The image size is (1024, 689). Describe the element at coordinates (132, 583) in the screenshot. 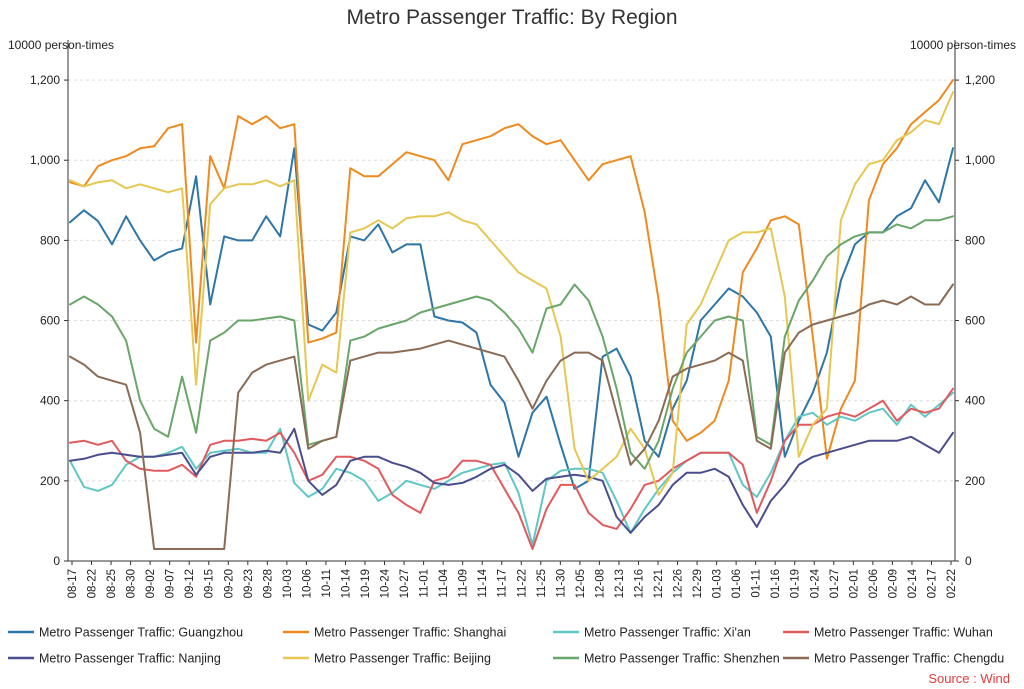

I see `x-tick-label: 08-30` at that location.